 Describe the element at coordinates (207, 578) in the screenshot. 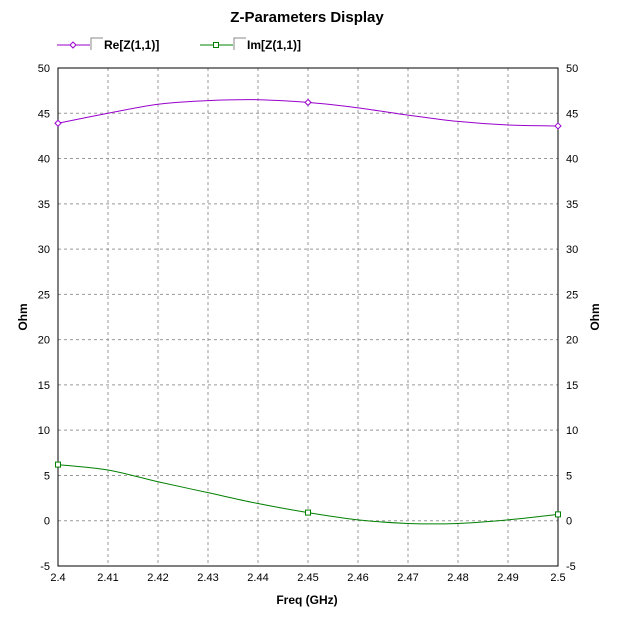

I see `x-tick-label: 2.43` at that location.